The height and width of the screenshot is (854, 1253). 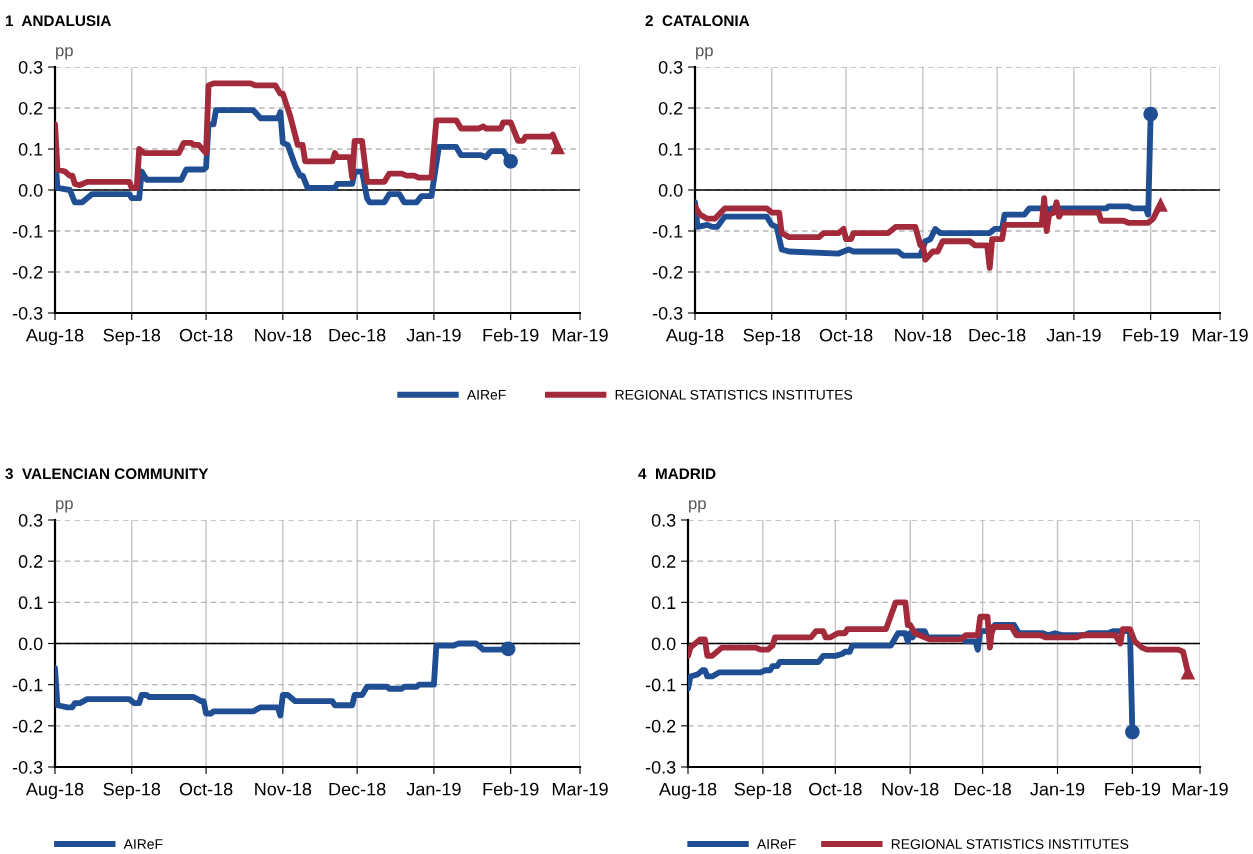 What do you see at coordinates (697, 21) in the screenshot?
I see `chart-title: 2 CATALONIA` at bounding box center [697, 21].